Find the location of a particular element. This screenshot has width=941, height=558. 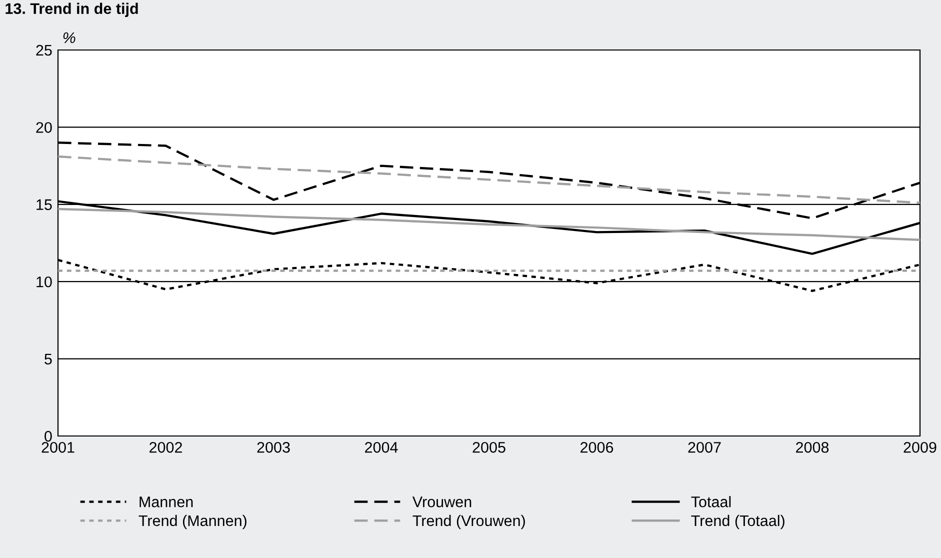

x-tick-label: 2009 is located at coordinates (920, 447).